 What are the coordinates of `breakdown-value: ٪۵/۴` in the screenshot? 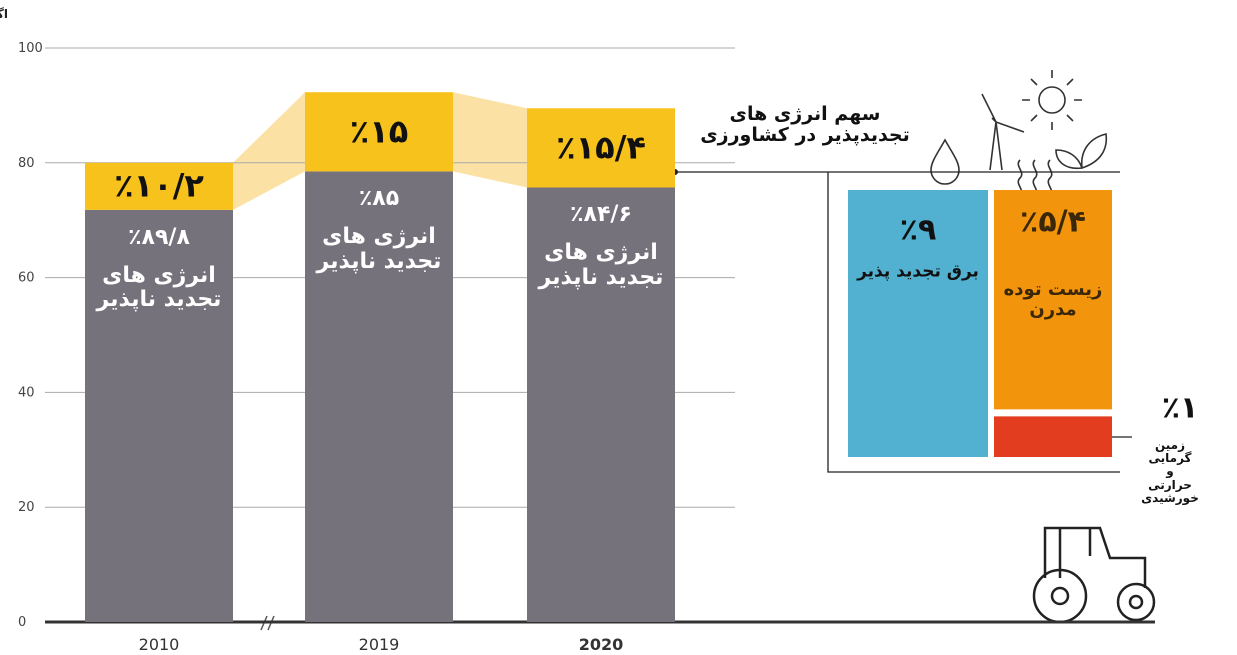 It's located at (1053, 222).